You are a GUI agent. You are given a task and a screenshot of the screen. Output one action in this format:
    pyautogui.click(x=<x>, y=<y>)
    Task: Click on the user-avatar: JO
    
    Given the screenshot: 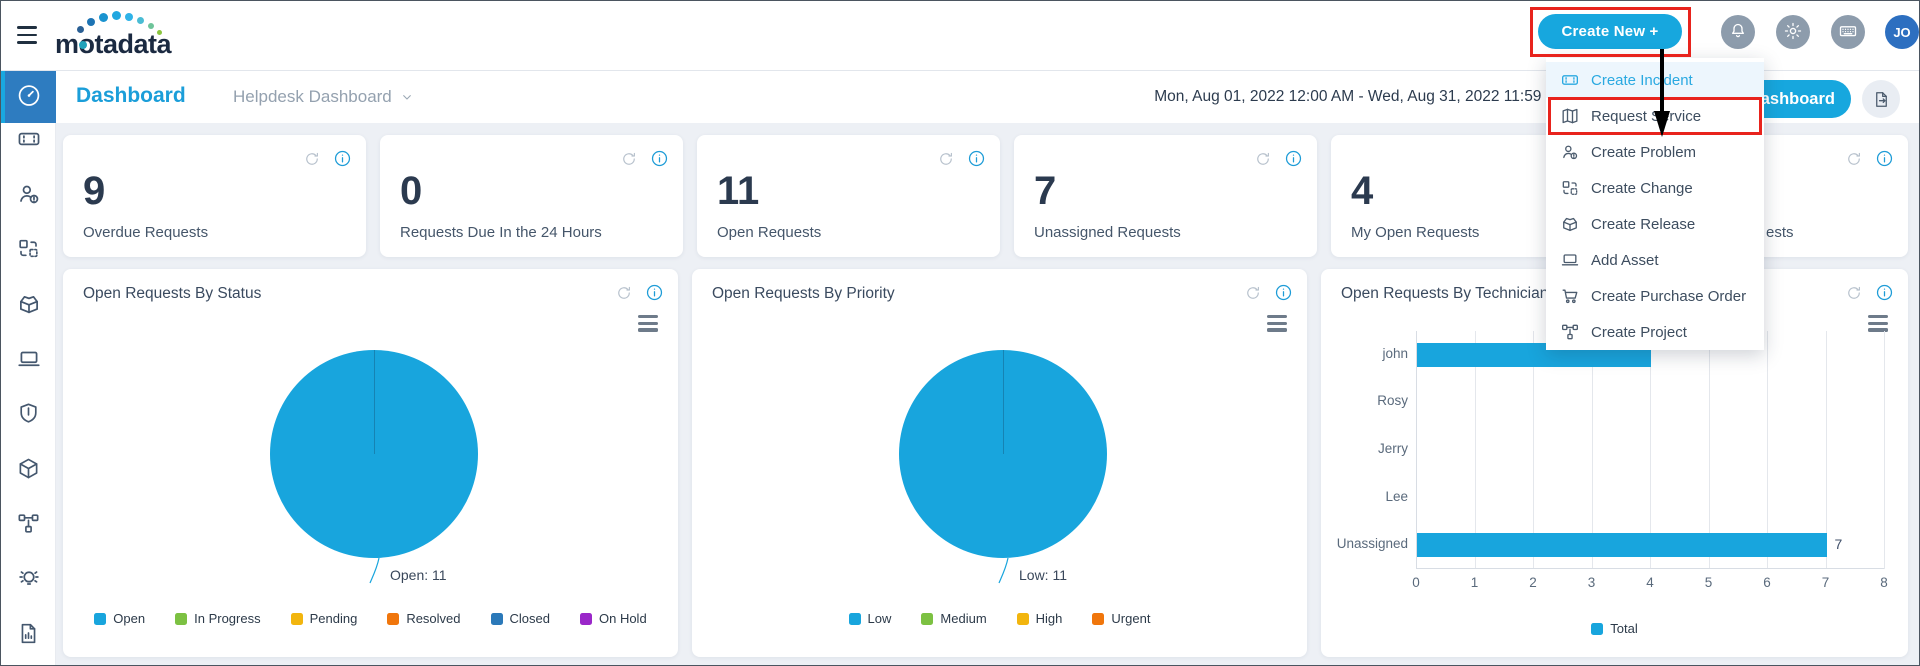 What is the action you would take?
    pyautogui.click(x=1902, y=32)
    